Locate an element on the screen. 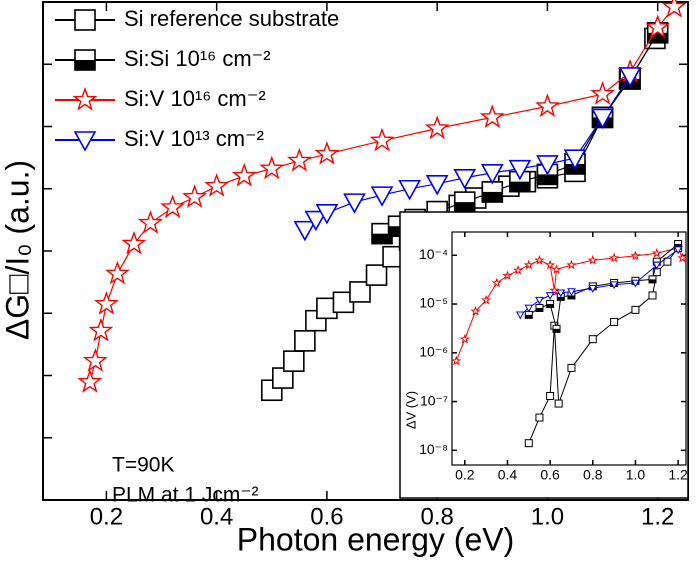  x-tick-label: 0.2 is located at coordinates (106, 516).